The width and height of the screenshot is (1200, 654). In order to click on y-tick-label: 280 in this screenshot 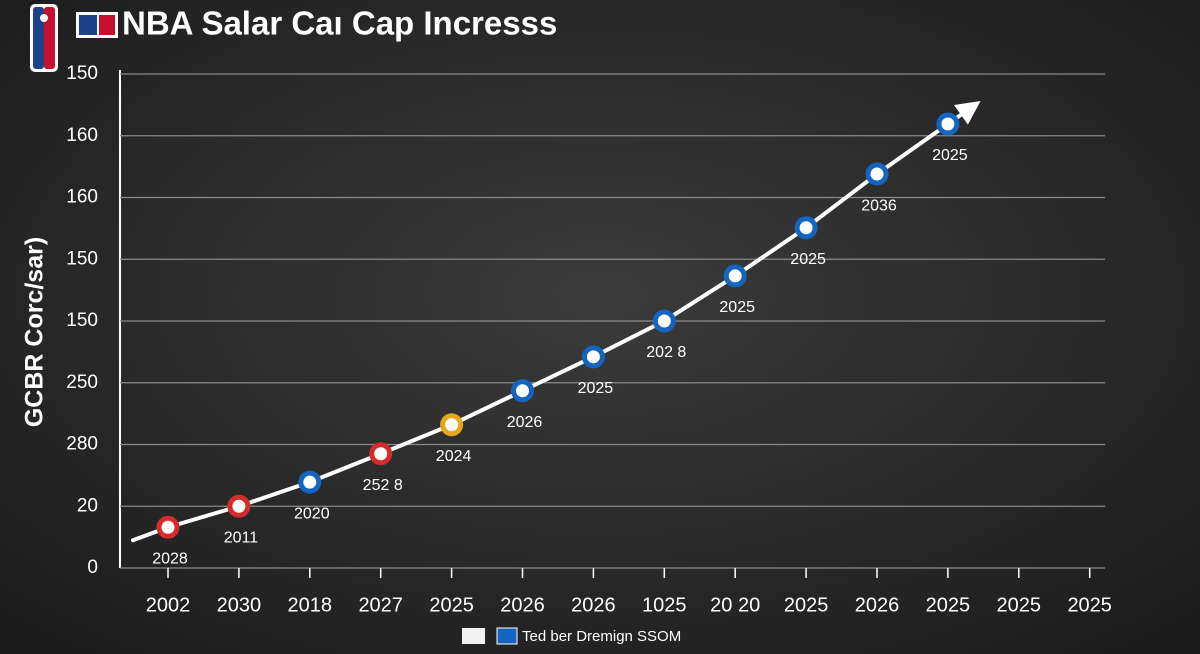, I will do `click(82, 444)`.